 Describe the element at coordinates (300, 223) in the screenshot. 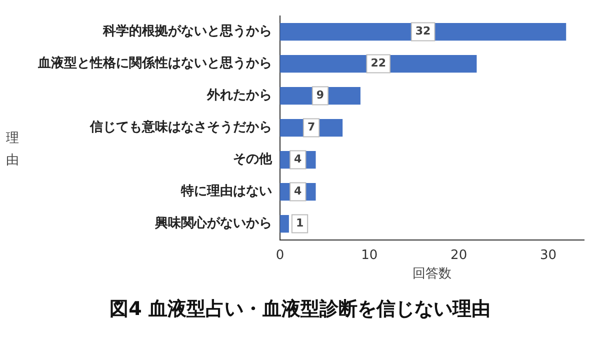

I see `data-label: 1` at that location.